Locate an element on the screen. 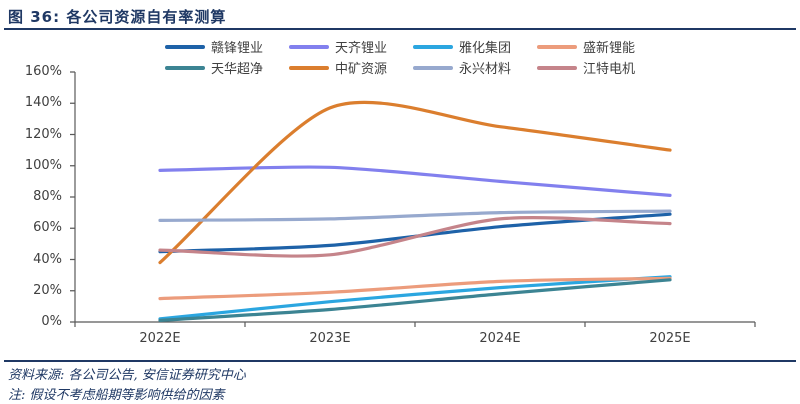  x-tick-label: 2023E is located at coordinates (330, 338).